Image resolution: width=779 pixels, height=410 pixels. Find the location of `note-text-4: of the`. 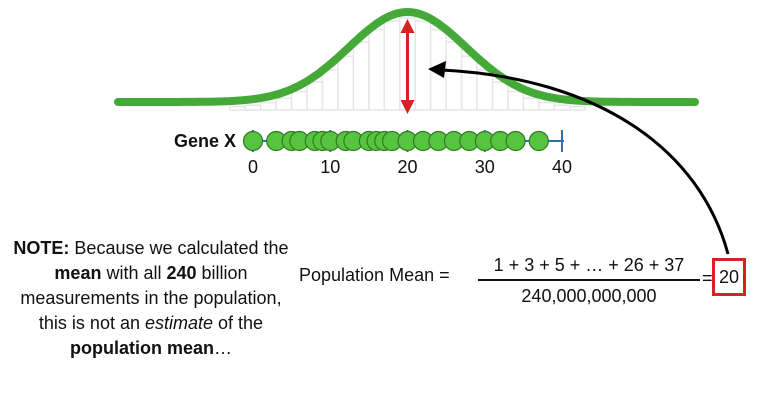

note-text-4: of the is located at coordinates (238, 323).